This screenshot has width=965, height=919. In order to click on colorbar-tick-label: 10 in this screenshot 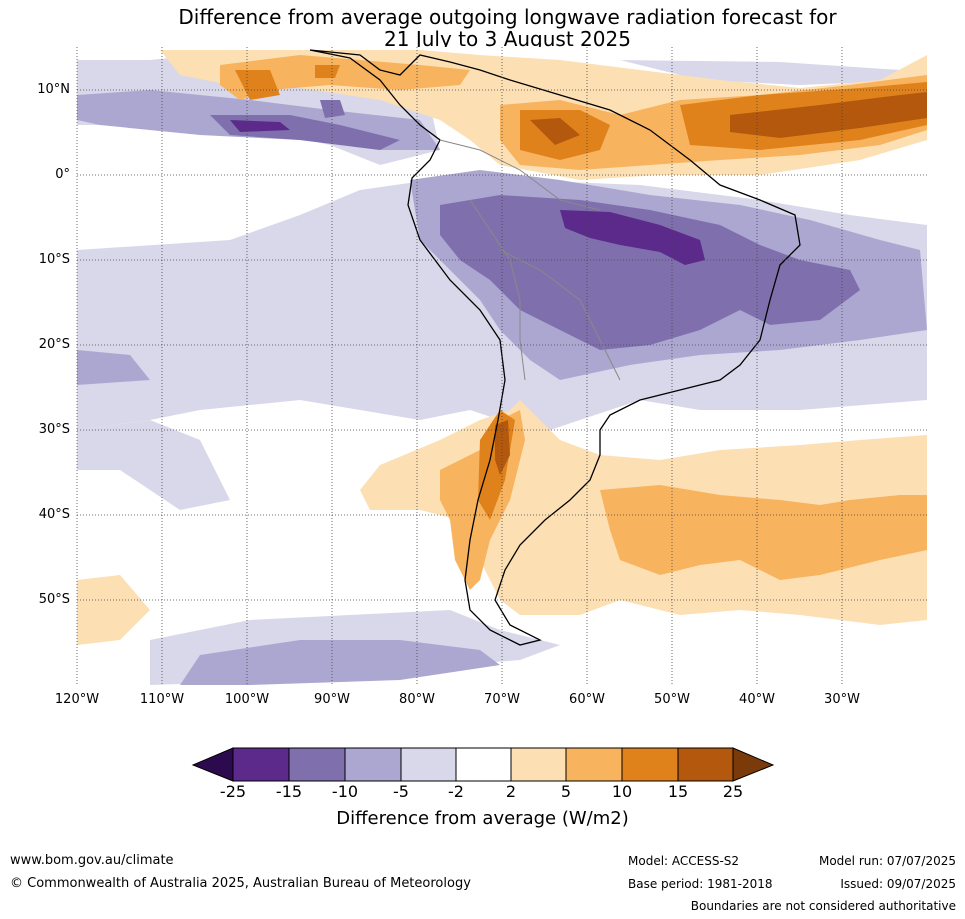, I will do `click(622, 791)`.